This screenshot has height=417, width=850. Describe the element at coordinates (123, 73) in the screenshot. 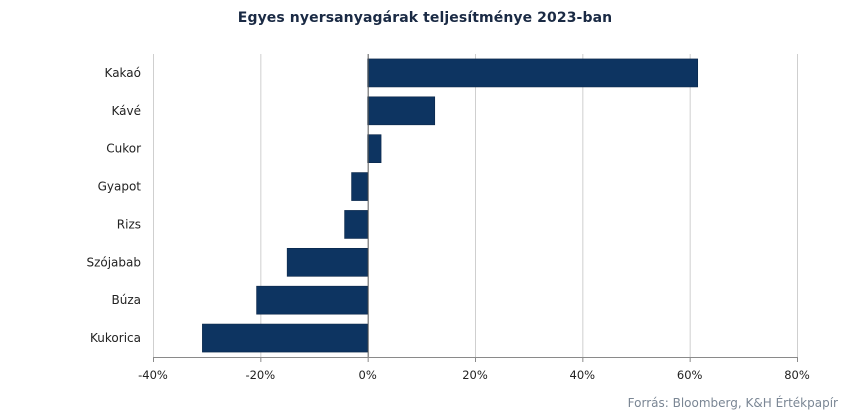

I see `category-label-0: Kakaó` at that location.